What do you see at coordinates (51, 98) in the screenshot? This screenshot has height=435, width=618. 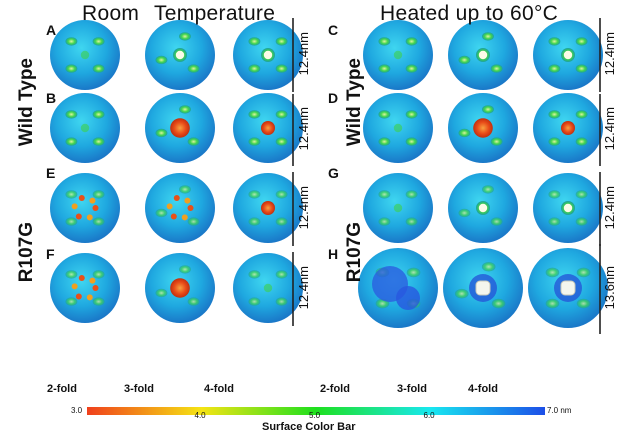 I see `panel-label-b: B` at bounding box center [51, 98].